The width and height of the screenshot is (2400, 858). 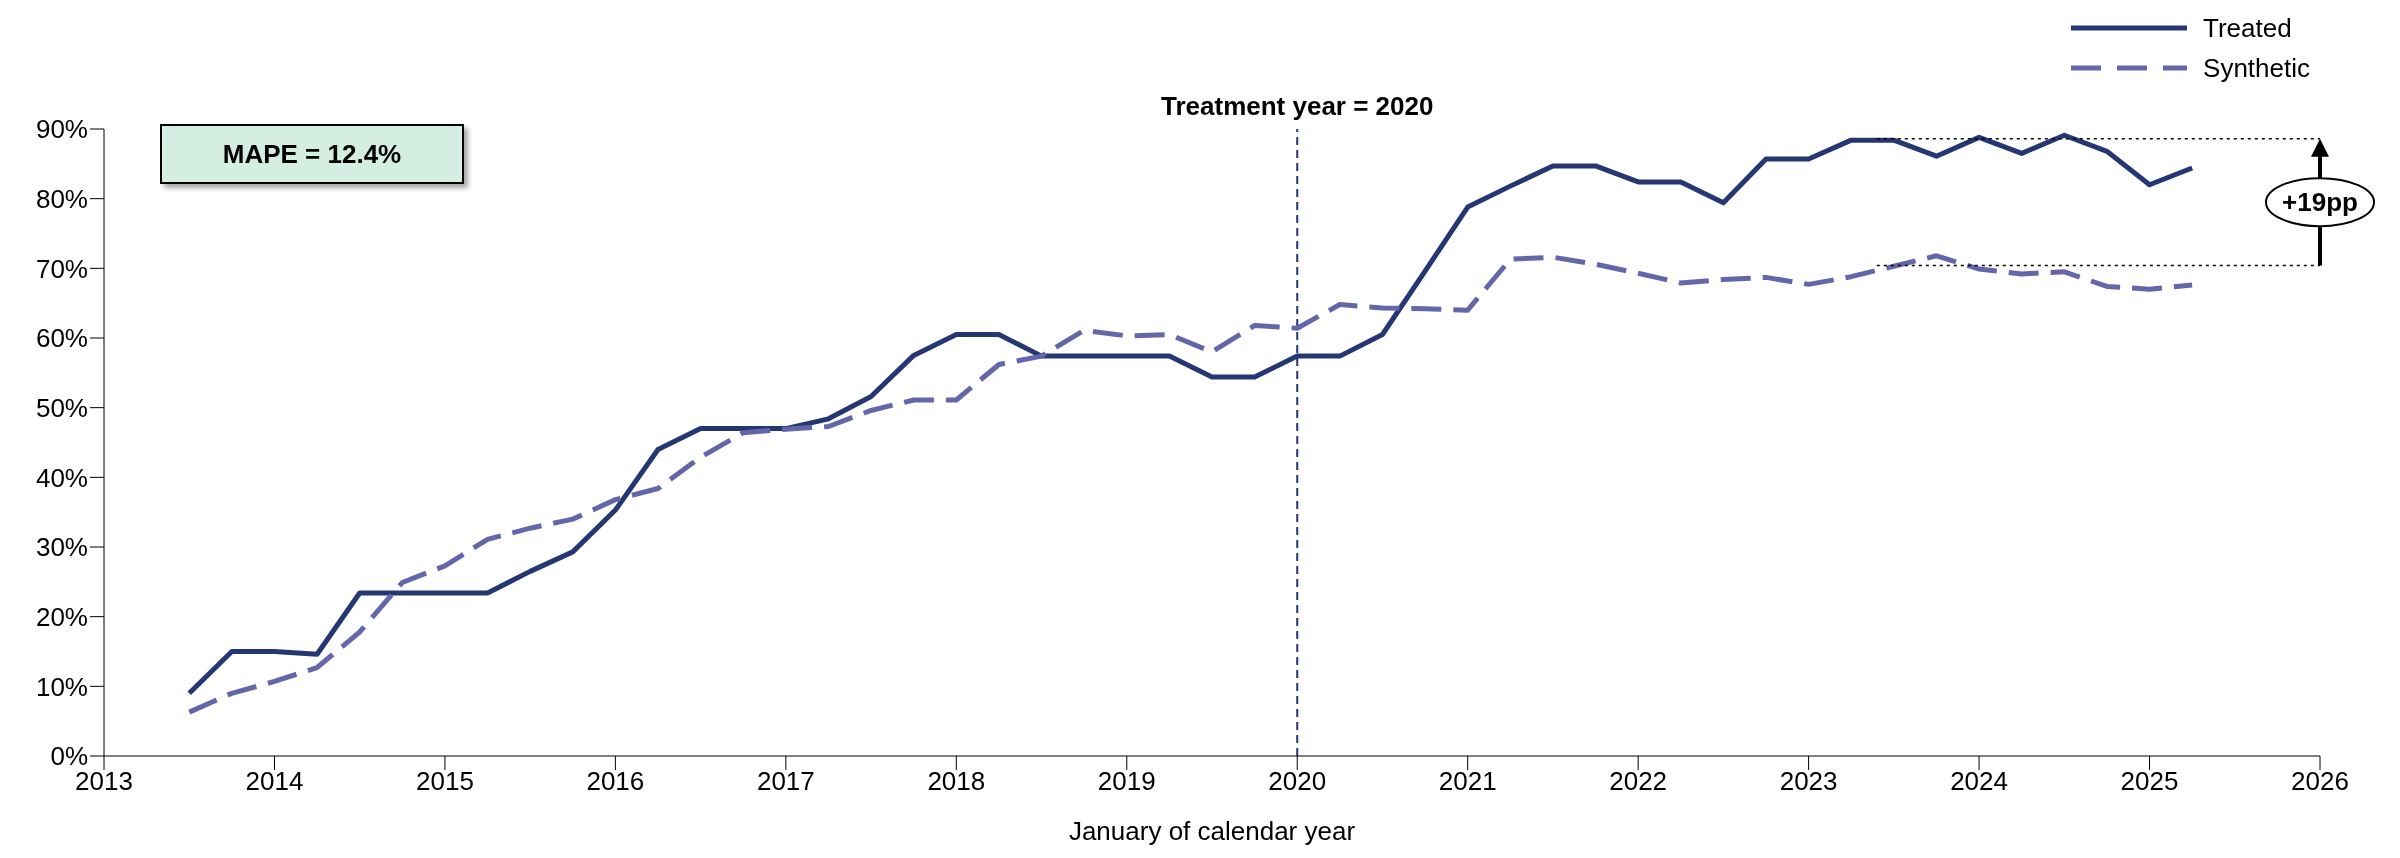 What do you see at coordinates (1467, 781) in the screenshot?
I see `x-tick-label: 2021` at bounding box center [1467, 781].